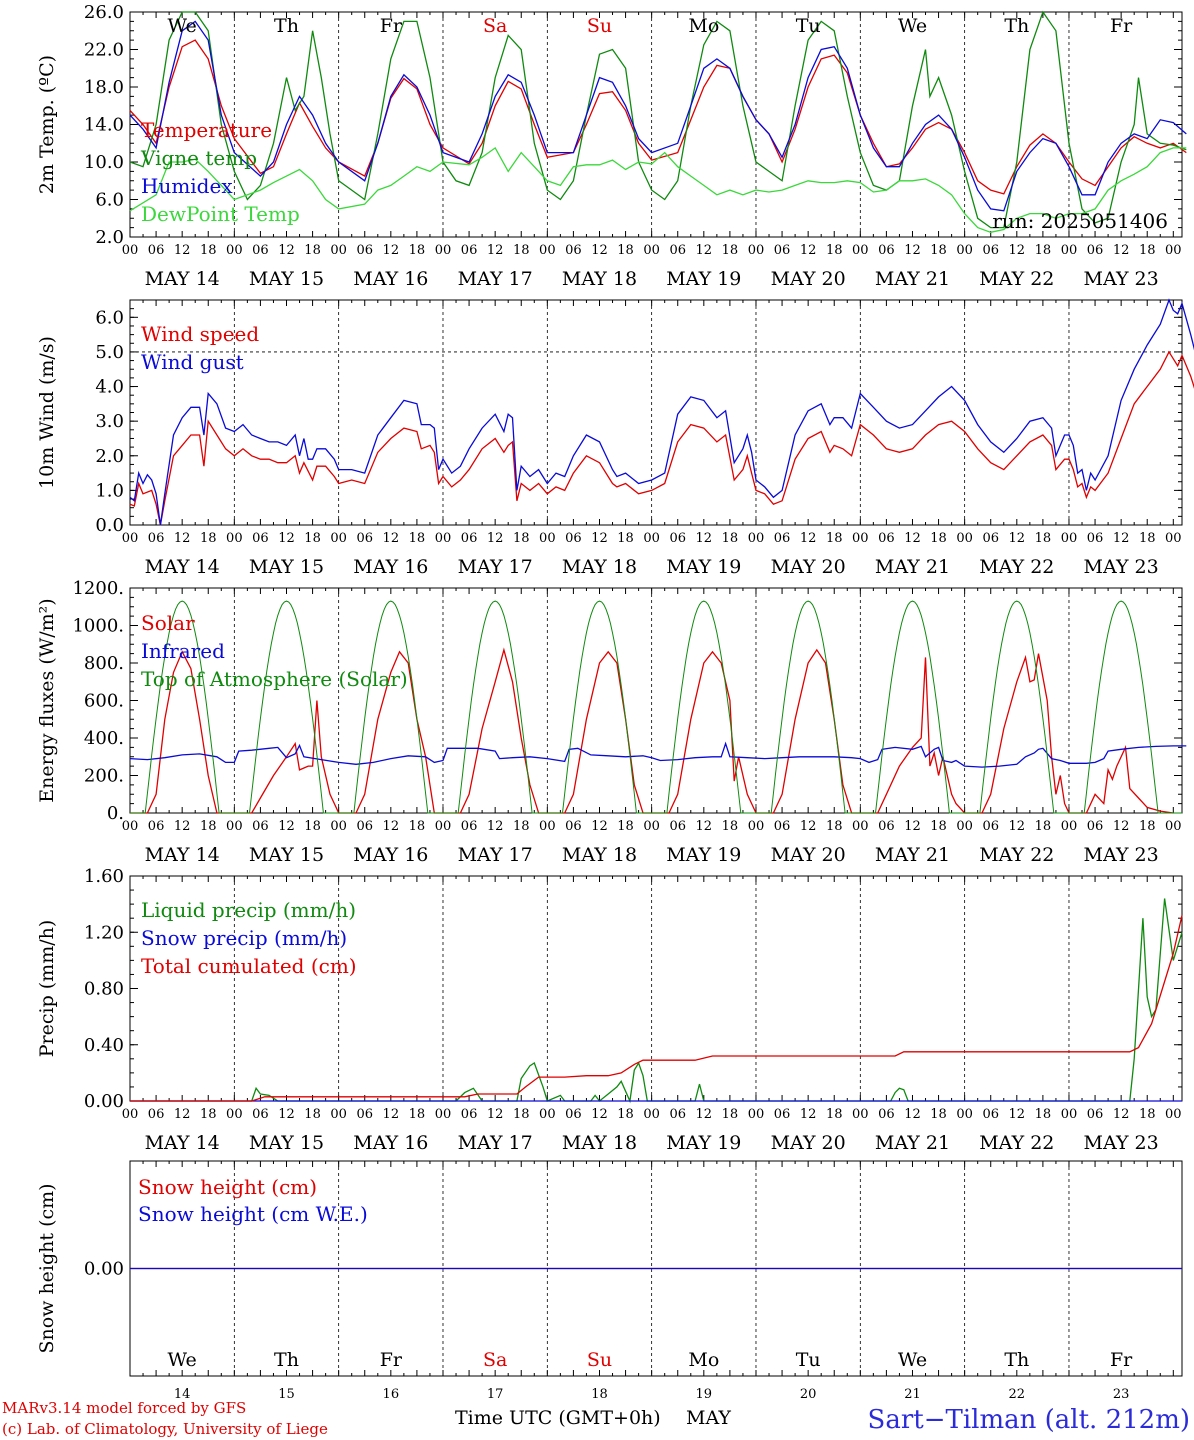 Image resolution: width=1194 pixels, height=1440 pixels. What do you see at coordinates (192, 362) in the screenshot?
I see `legend-wind-gust: Wind gust` at bounding box center [192, 362].